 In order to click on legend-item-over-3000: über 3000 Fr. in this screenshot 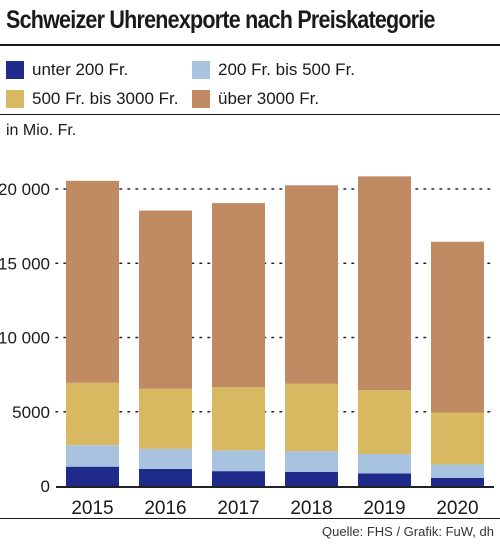, I will do `click(255, 99)`.